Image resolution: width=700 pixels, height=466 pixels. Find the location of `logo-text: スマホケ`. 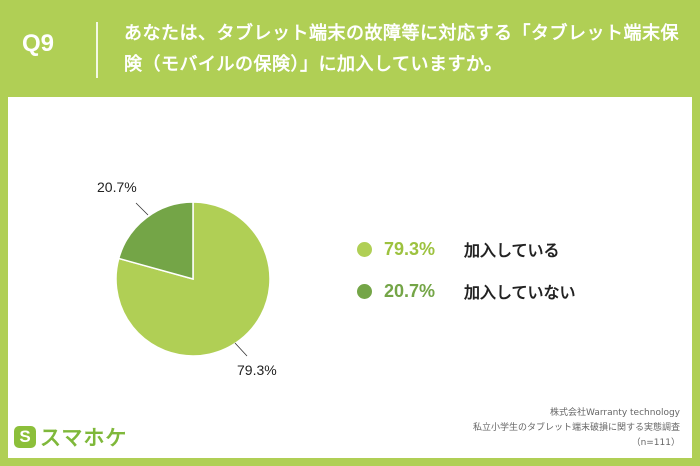

logo-text: スマホケ is located at coordinates (84, 438).